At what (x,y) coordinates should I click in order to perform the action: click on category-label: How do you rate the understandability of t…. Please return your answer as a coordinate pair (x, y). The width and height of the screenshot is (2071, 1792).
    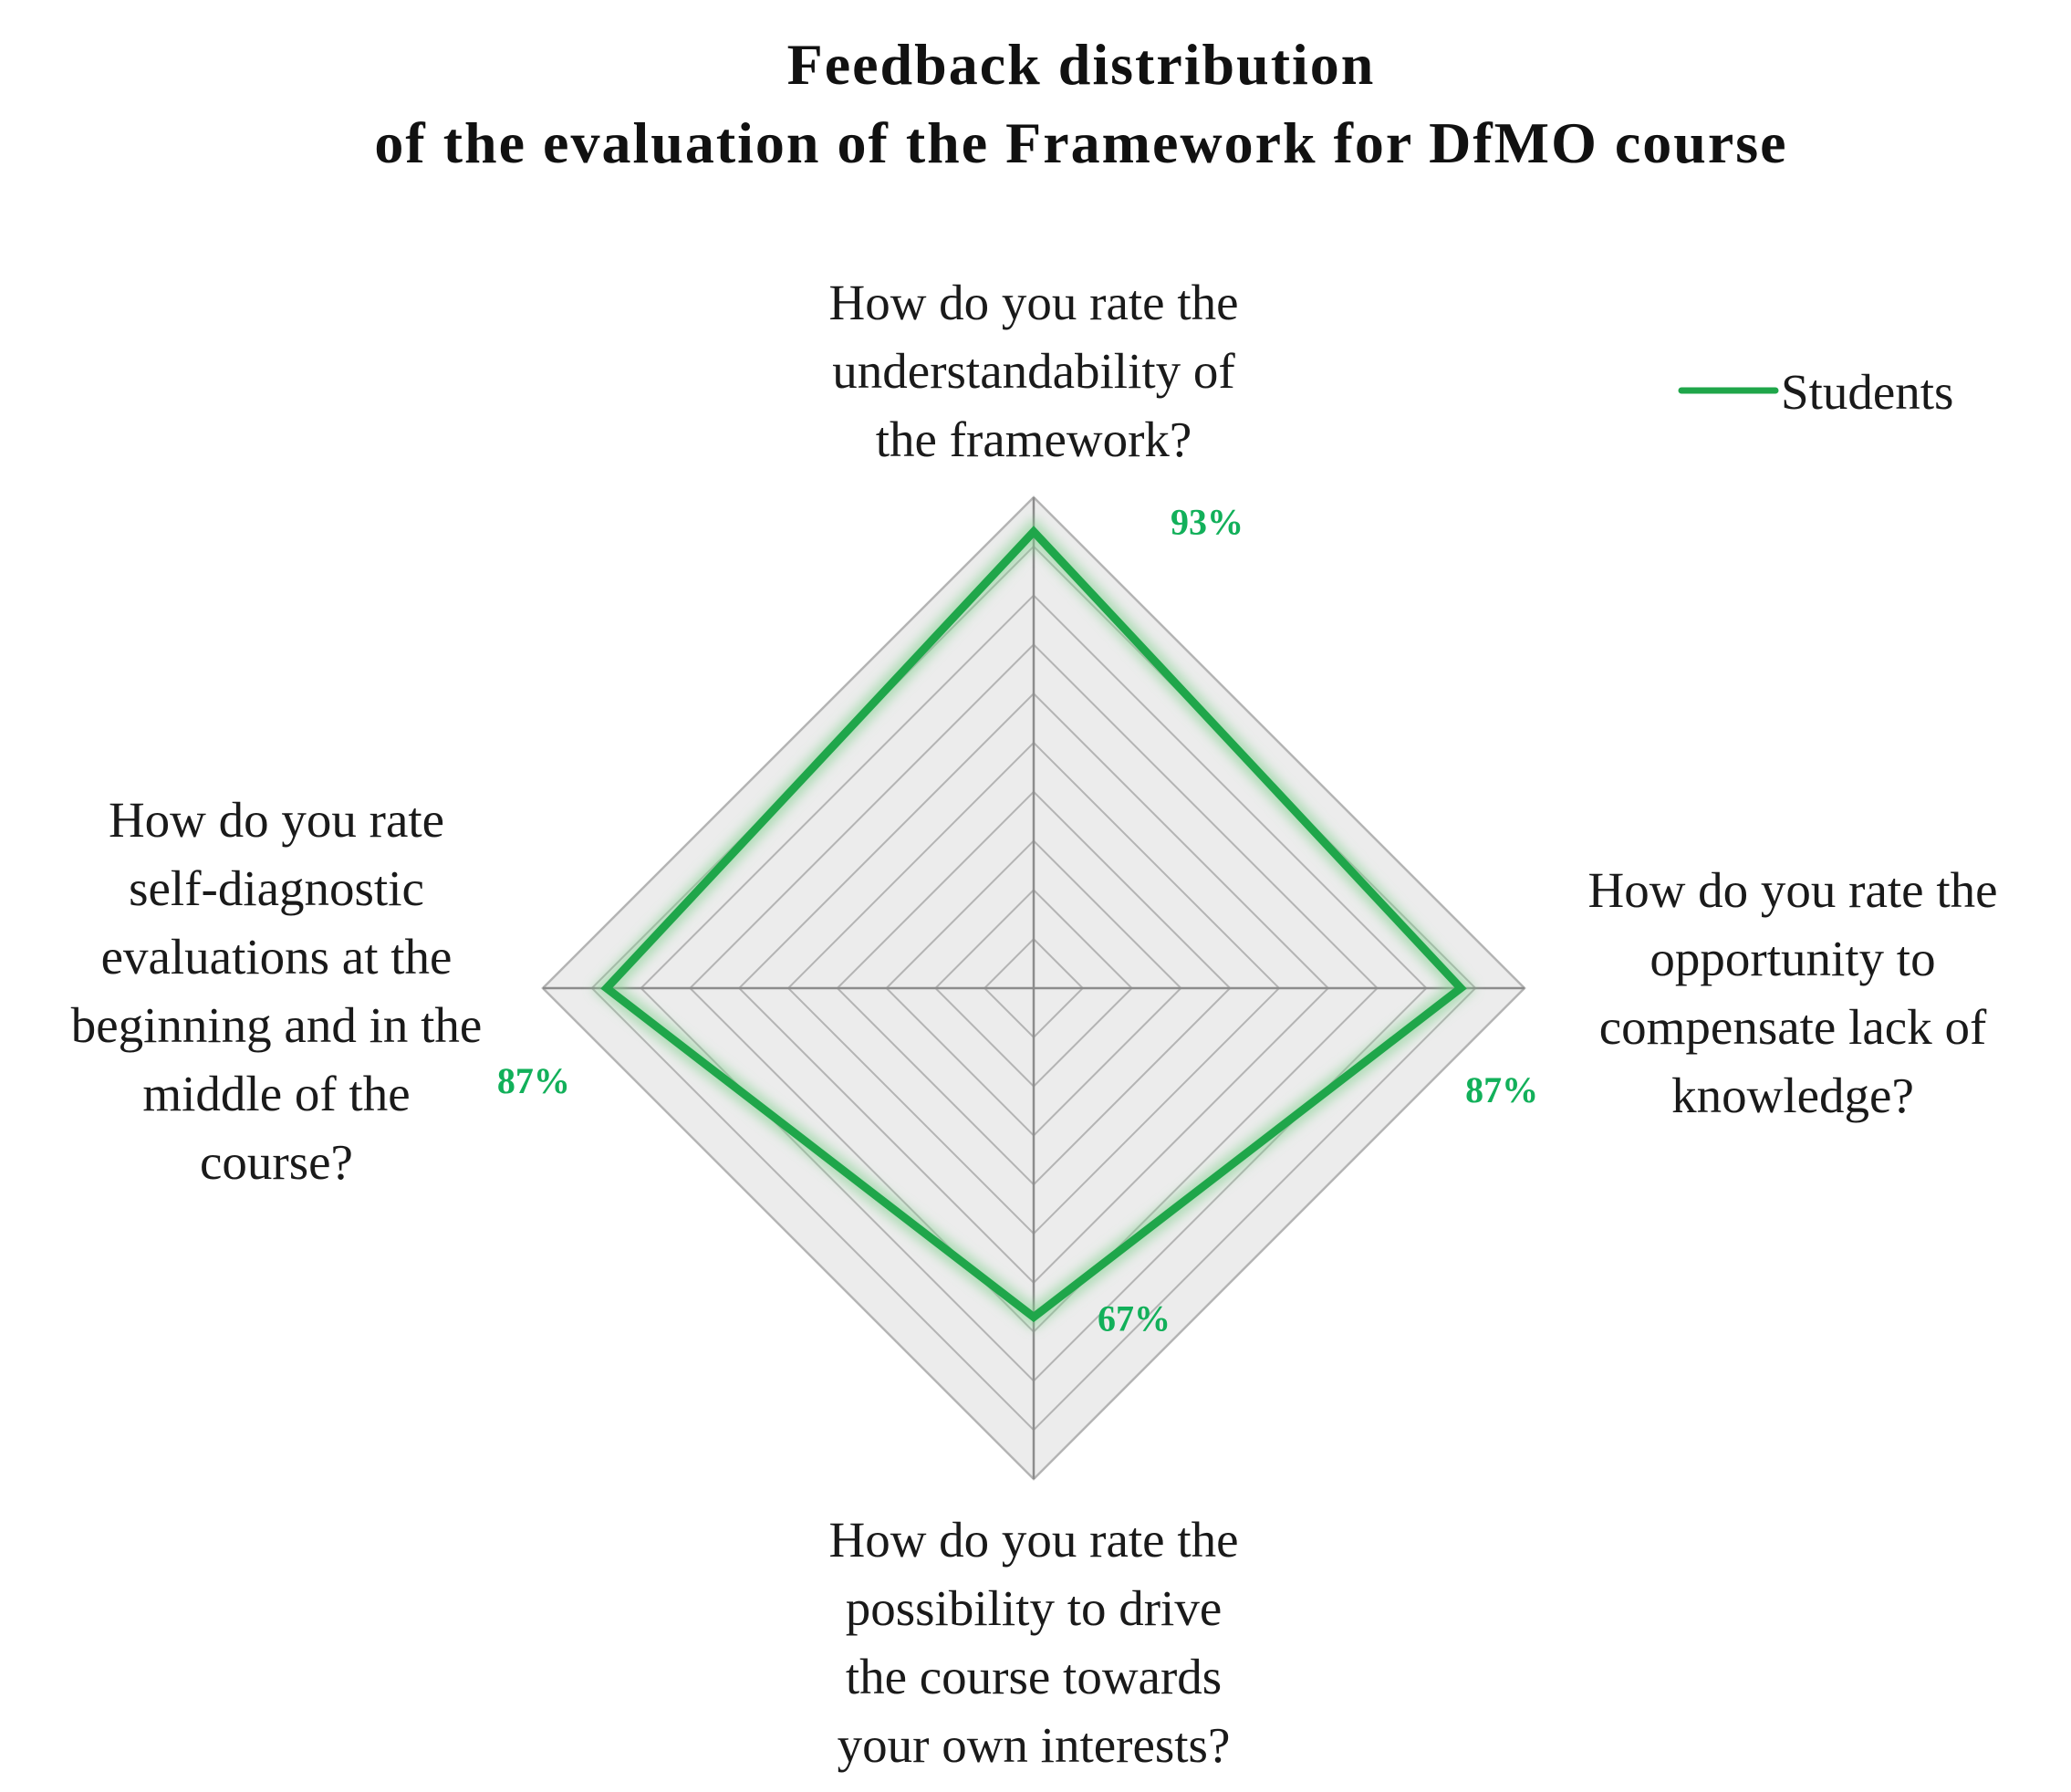
    Looking at the image, I should click on (1033, 371).